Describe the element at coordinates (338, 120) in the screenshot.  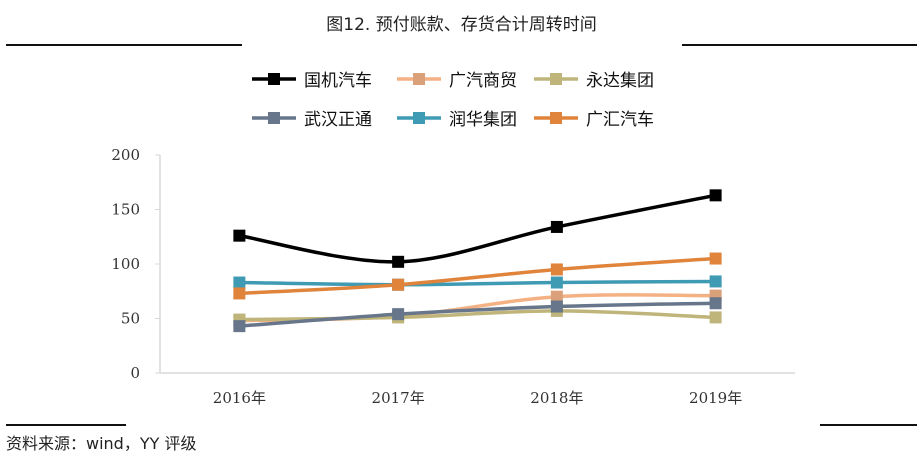
I see `legend-label: 武汉正通` at that location.